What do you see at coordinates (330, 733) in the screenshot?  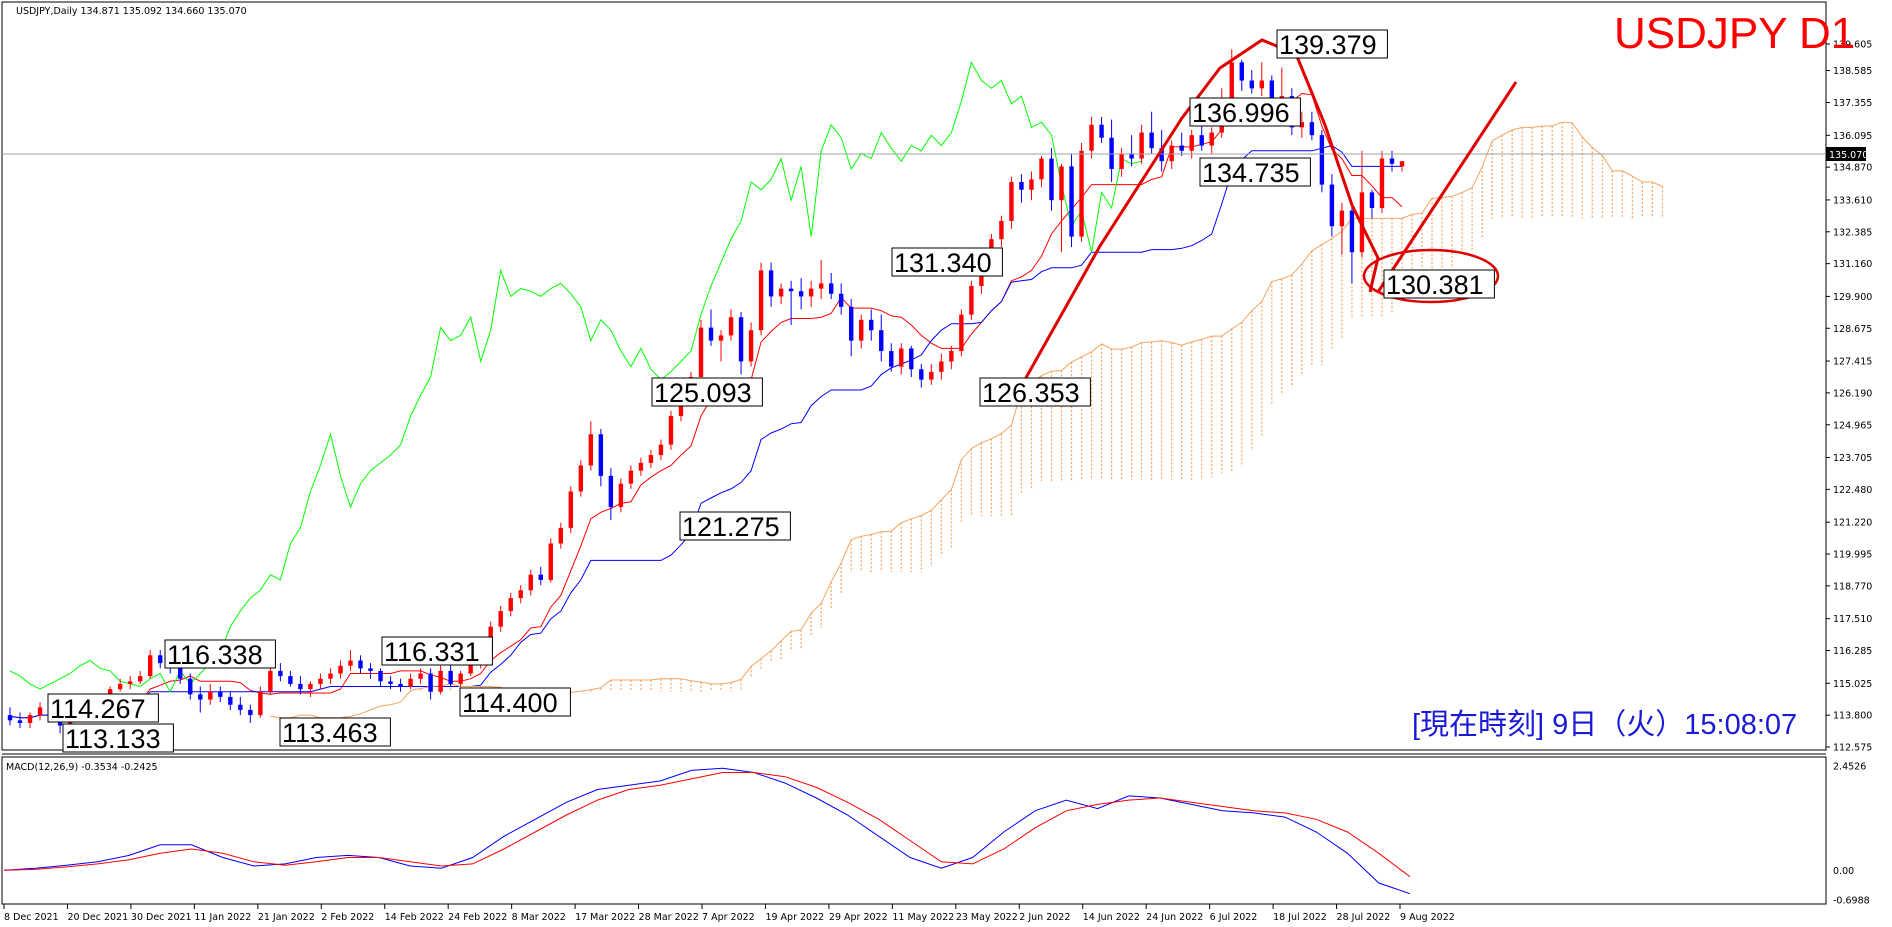 I see `price-callout-label: 113.463` at bounding box center [330, 733].